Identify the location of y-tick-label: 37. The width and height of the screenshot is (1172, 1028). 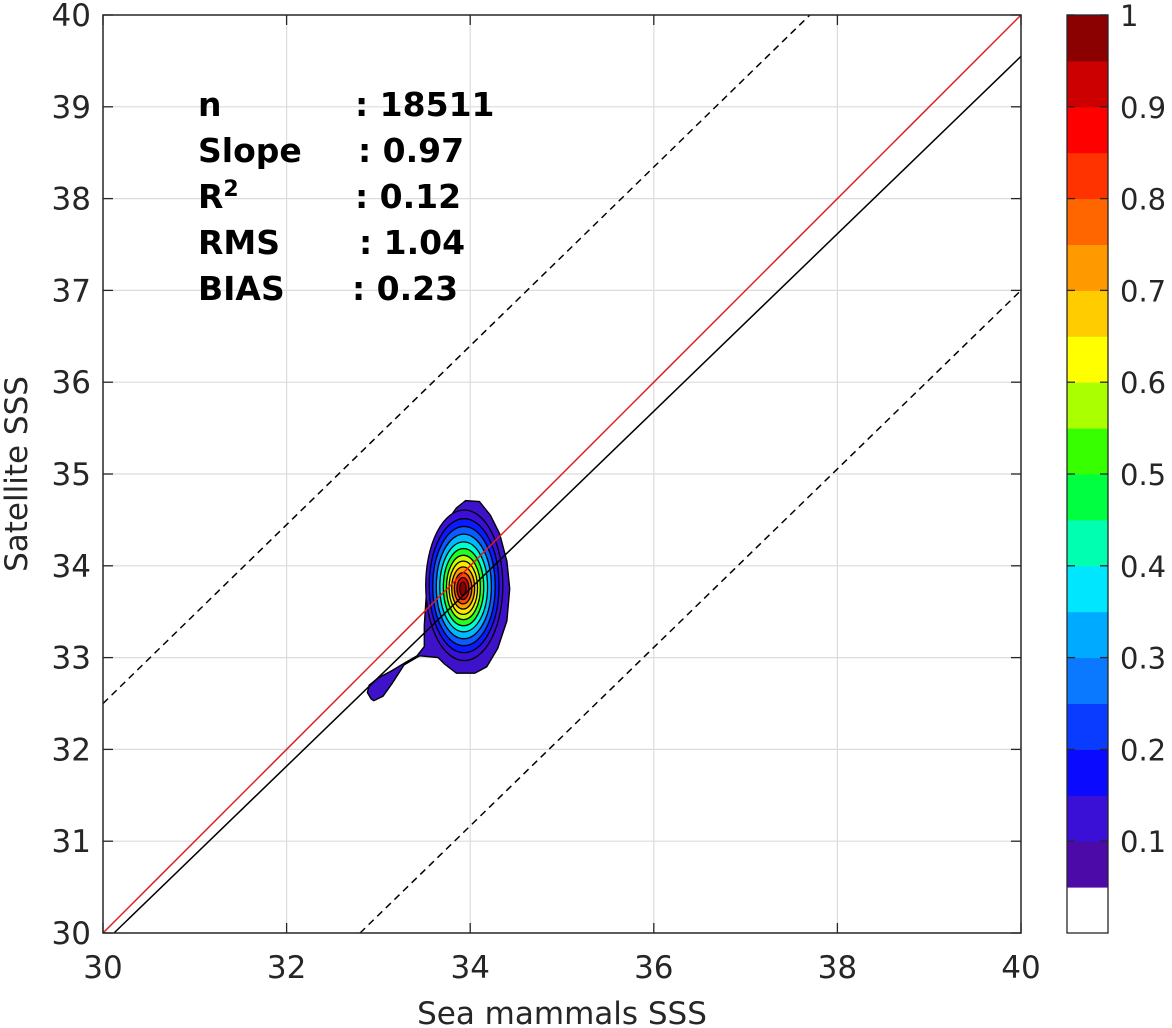
(71, 291).